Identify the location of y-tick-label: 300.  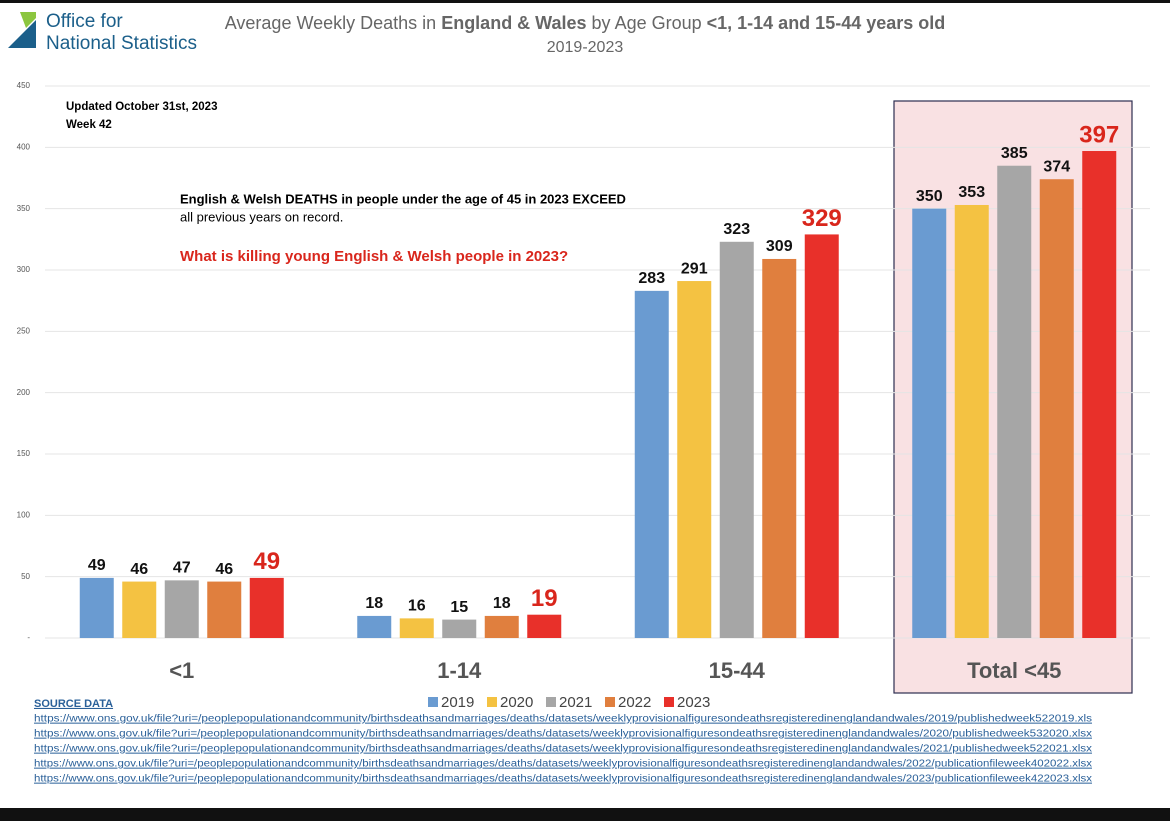
(24, 269).